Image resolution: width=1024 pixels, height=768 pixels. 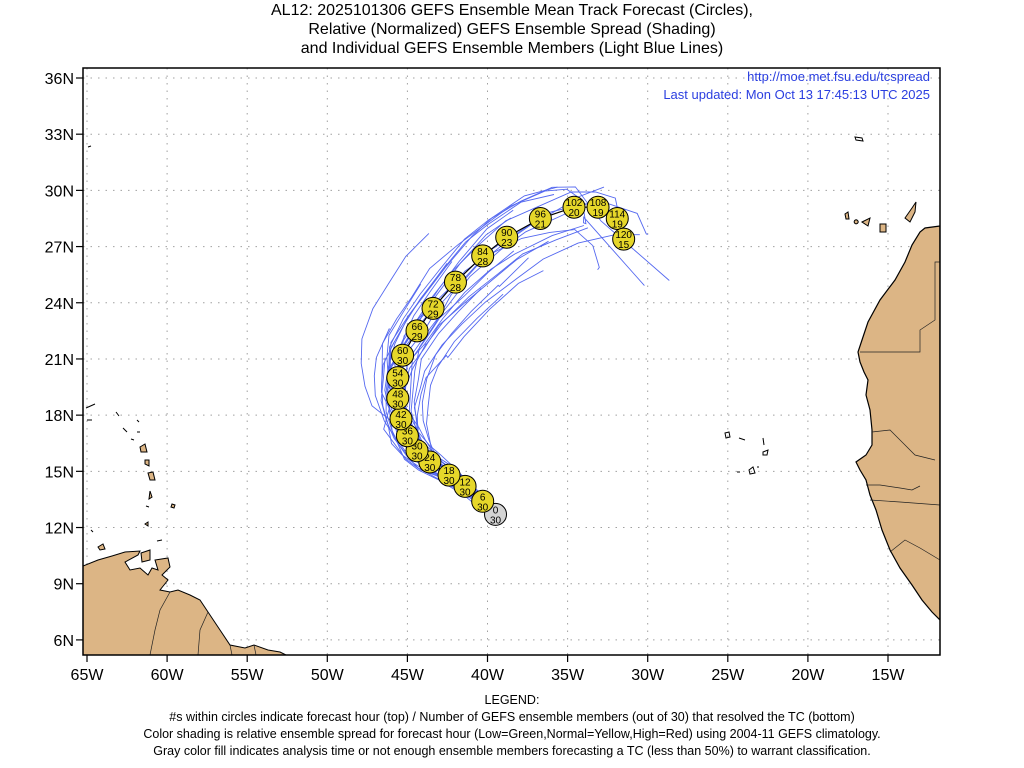 I want to click on y-tick-label: 15N, so click(x=59, y=472).